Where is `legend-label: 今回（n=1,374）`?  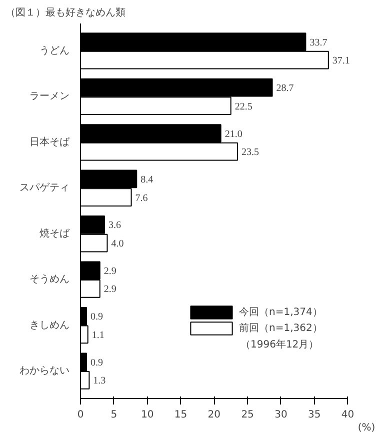
legend-label: 今回（n=1,374） is located at coordinates (280, 312).